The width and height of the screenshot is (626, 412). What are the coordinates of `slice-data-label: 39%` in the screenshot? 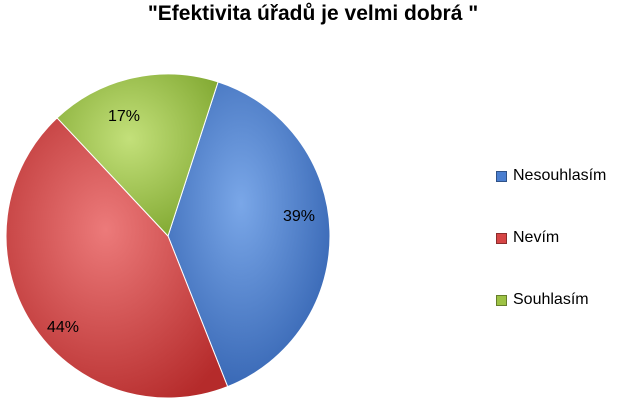 It's located at (299, 216).